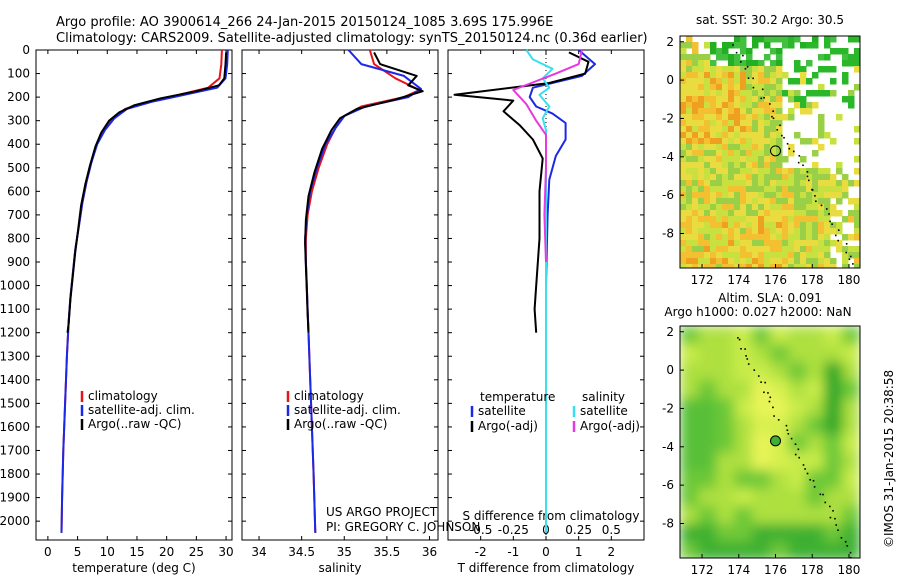  Describe the element at coordinates (770, 152) in the screenshot. I see `sst_map-frame` at that location.